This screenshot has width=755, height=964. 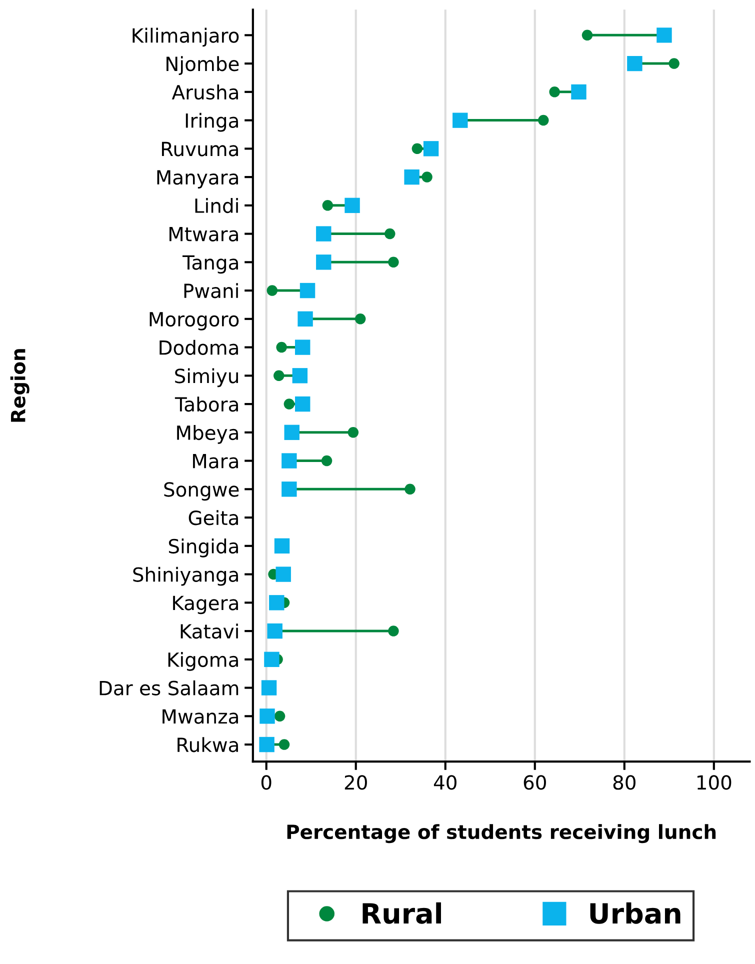 What do you see at coordinates (209, 631) in the screenshot?
I see `y-tick-label: Katavi` at bounding box center [209, 631].